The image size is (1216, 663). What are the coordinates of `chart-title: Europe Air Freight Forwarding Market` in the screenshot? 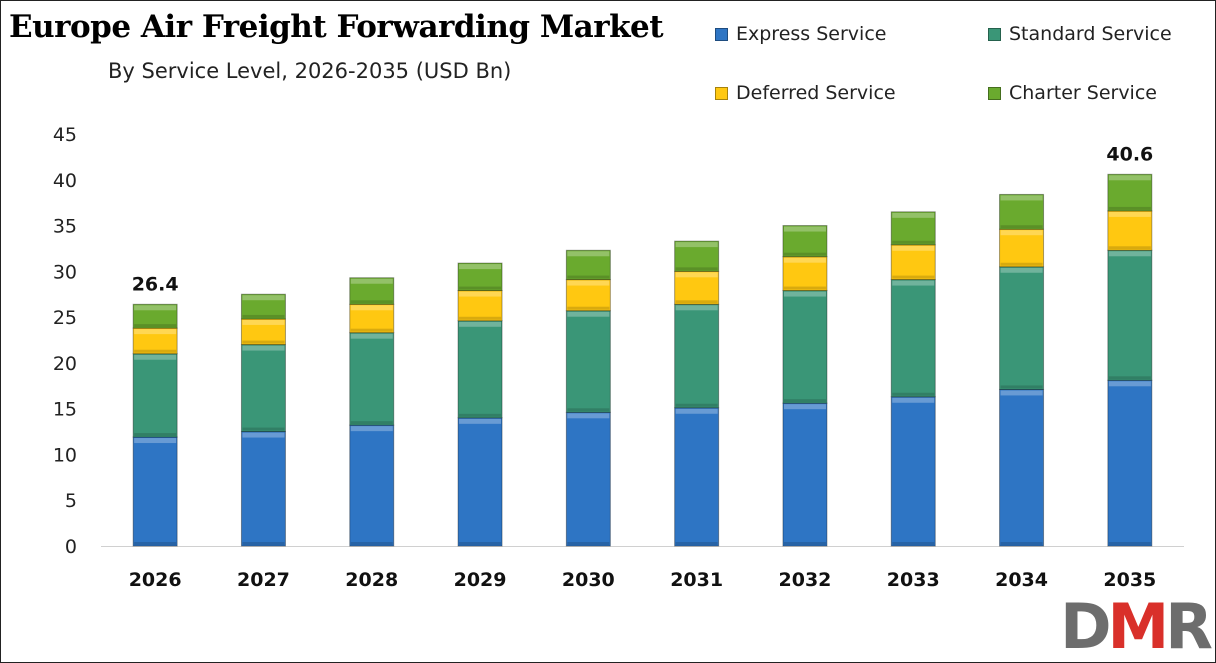 It's located at (336, 27).